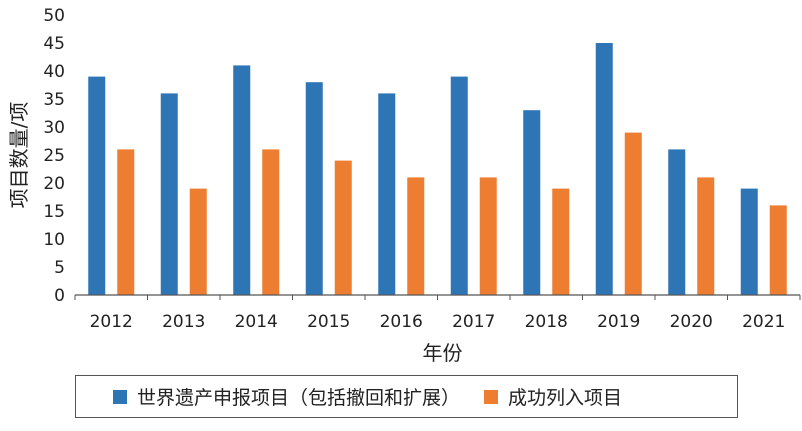 The image size is (802, 431). What do you see at coordinates (706, 236) in the screenshot?
I see `bar-inscribed-2020` at bounding box center [706, 236].